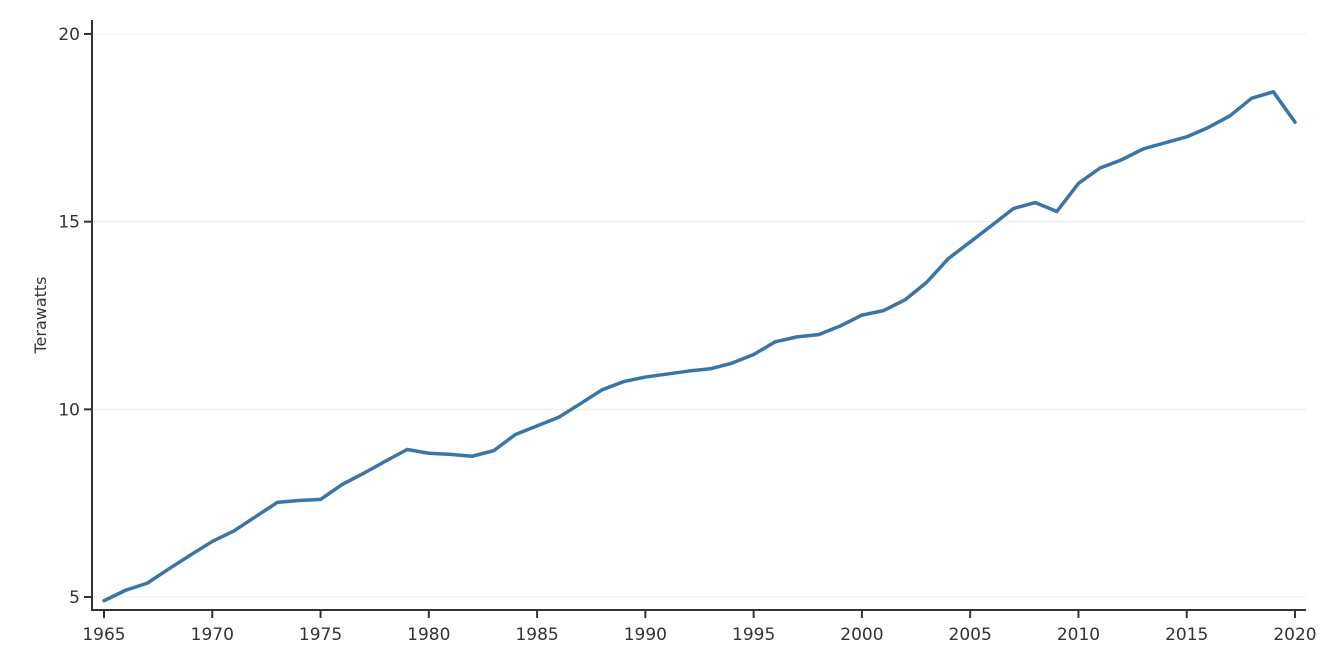  Describe the element at coordinates (212, 635) in the screenshot. I see `x-tick-label: 1970` at that location.